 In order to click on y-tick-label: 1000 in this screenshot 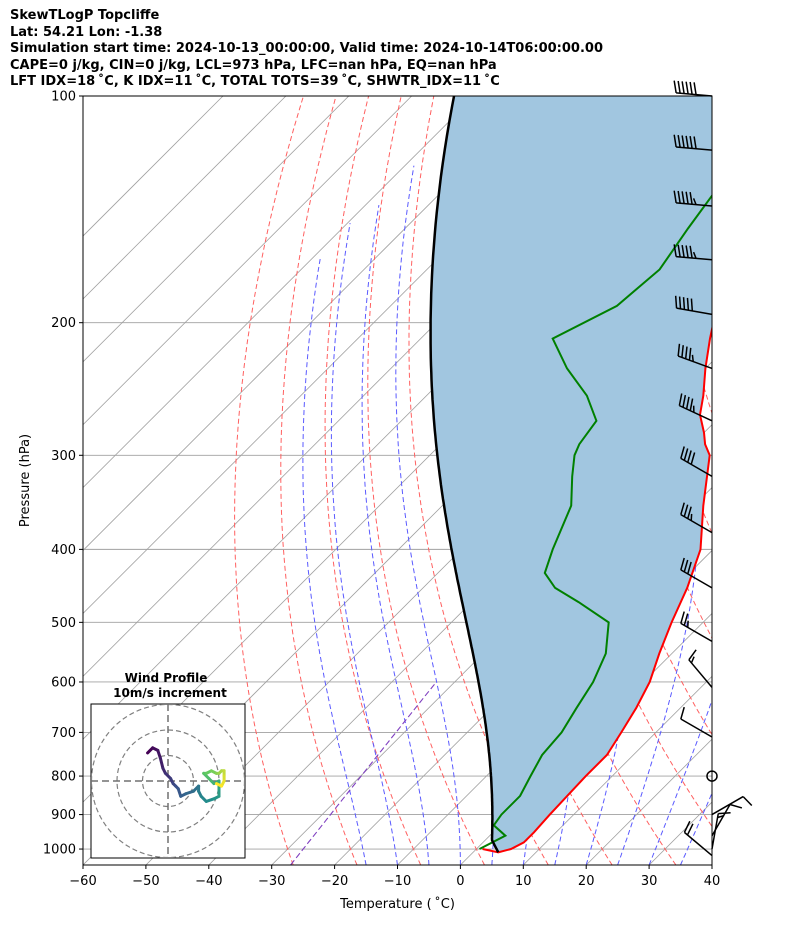, I will do `click(59, 850)`.